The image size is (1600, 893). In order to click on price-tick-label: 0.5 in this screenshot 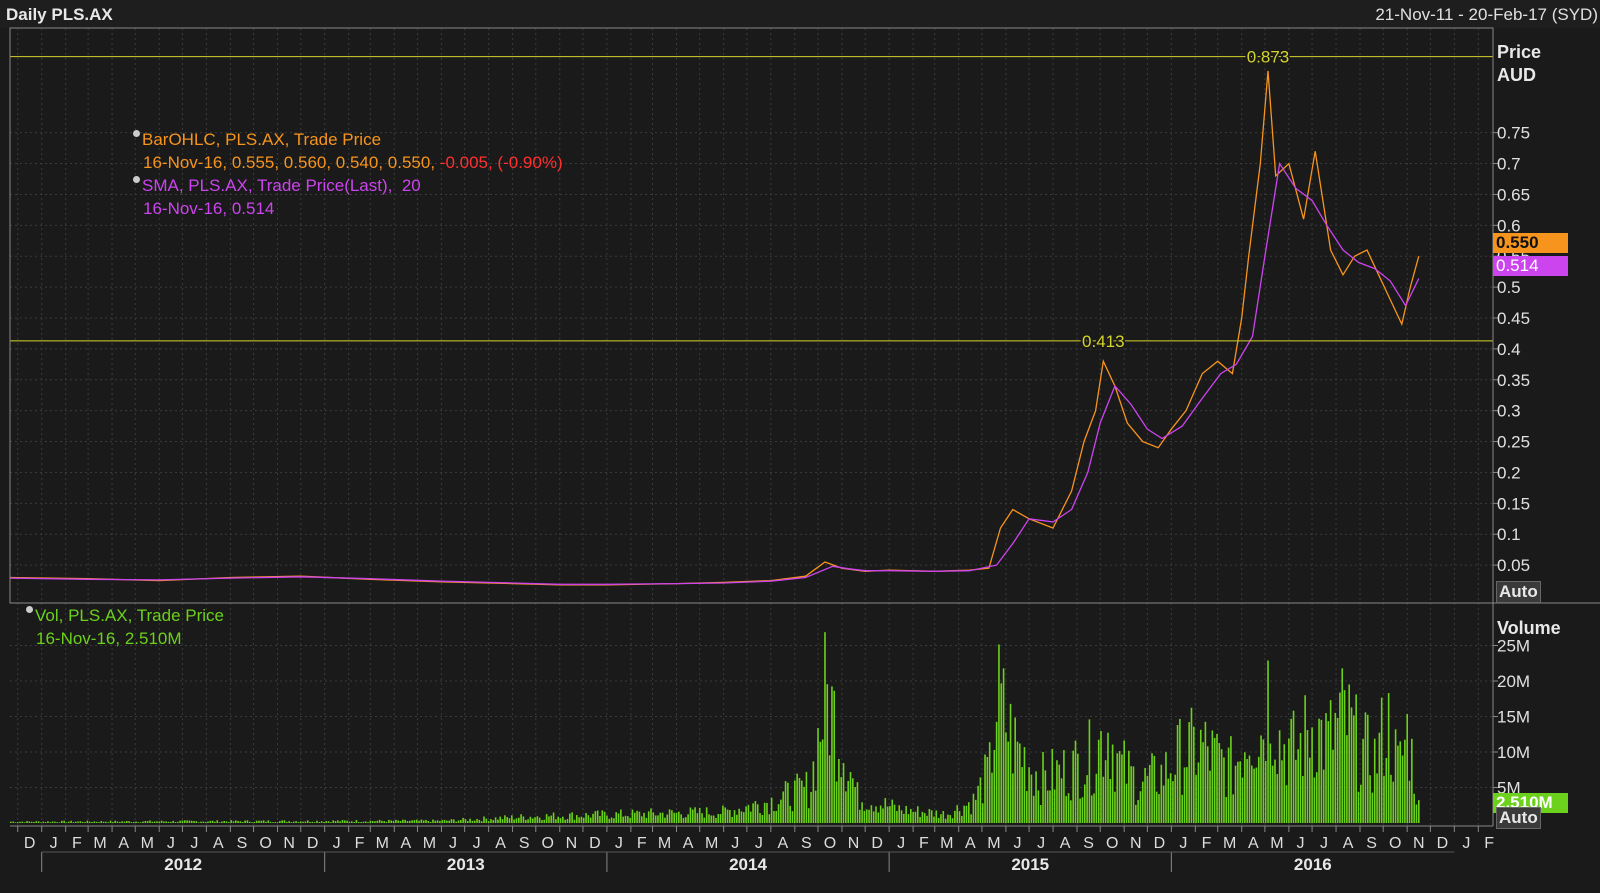, I will do `click(1509, 287)`.